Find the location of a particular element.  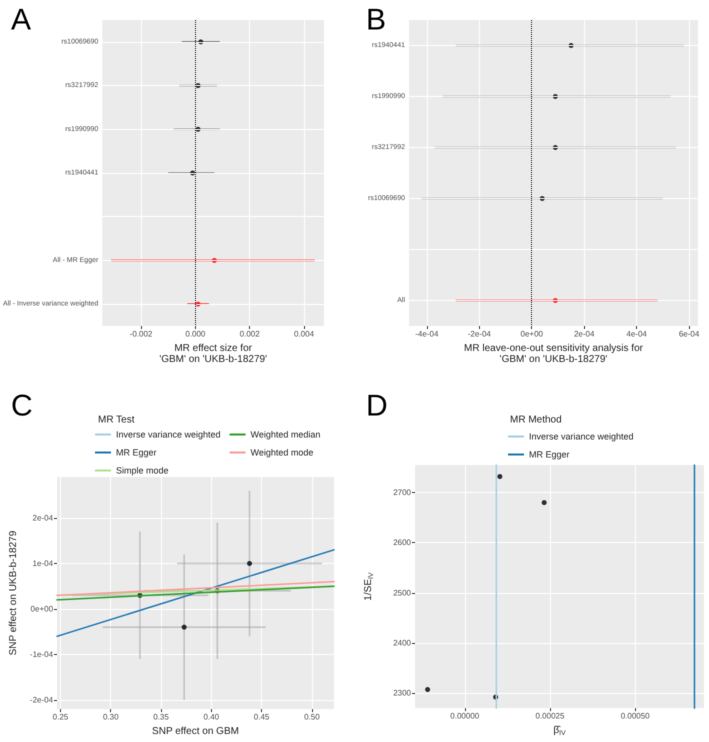

x-tick-label: -2e-04 is located at coordinates (480, 334).